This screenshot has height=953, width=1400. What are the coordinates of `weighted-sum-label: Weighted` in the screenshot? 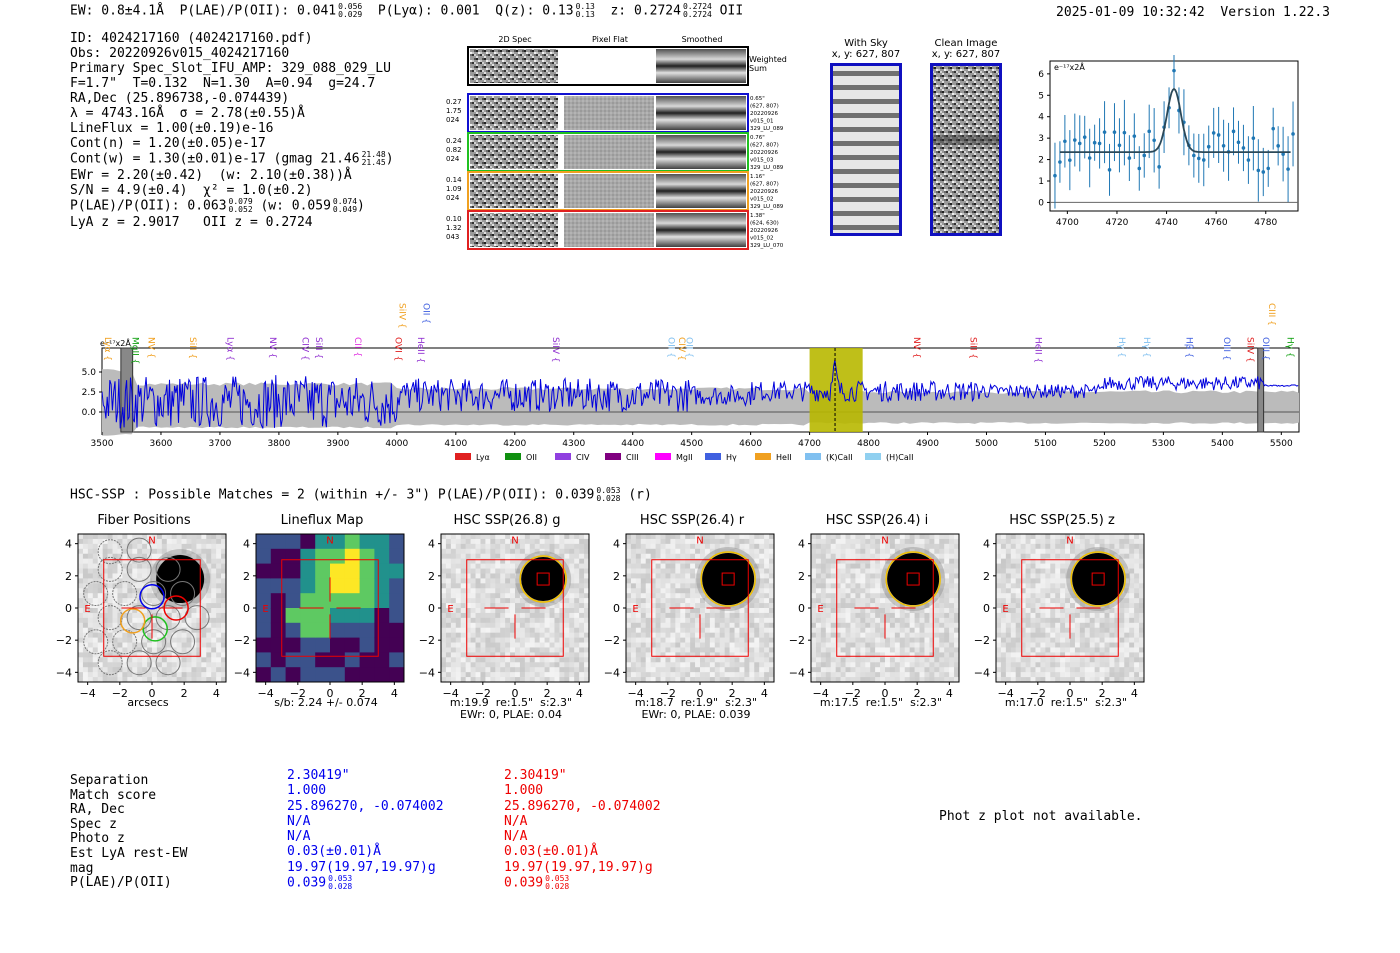 It's located at (768, 59).